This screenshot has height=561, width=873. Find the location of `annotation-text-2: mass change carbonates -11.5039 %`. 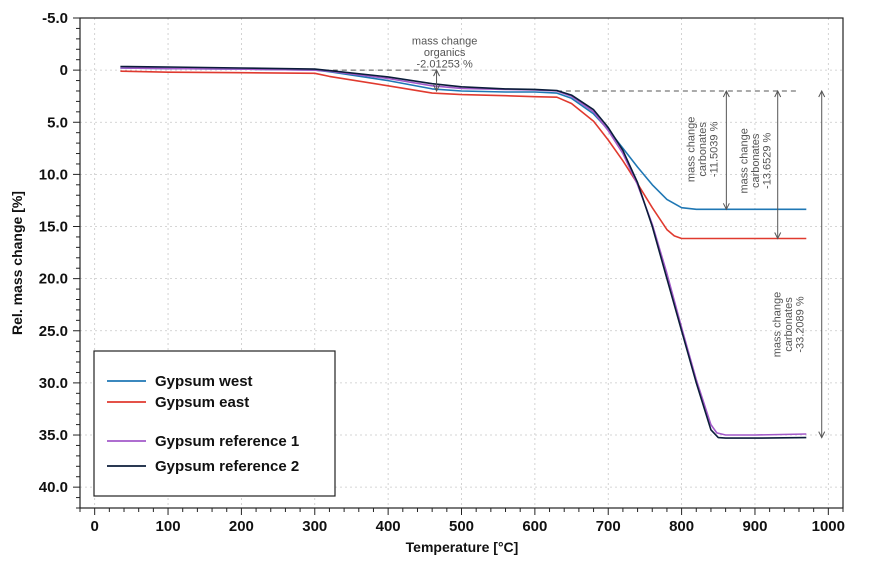

annotation-text-2: mass change carbonates -11.5039 % is located at coordinates (703, 149).